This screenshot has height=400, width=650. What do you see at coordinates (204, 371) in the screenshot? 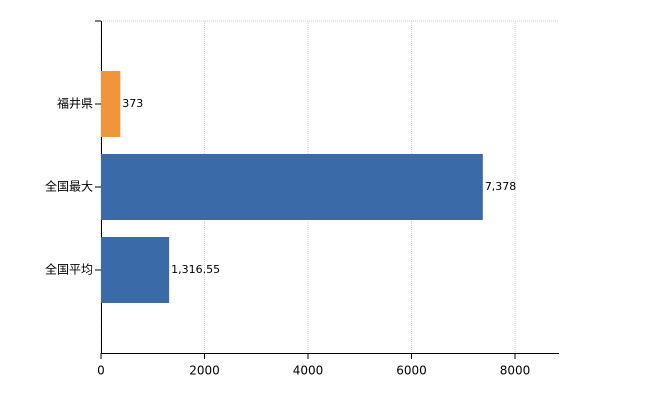
I see `x-tick-label: 2000` at bounding box center [204, 371].